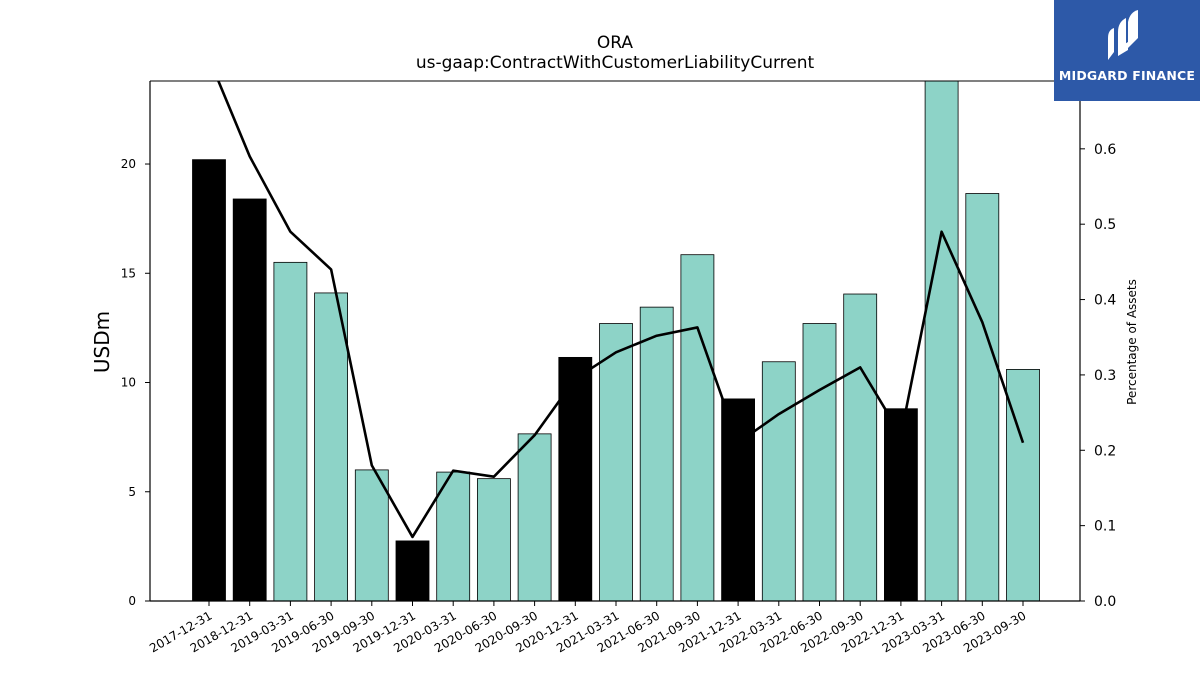 The image size is (1200, 675). What do you see at coordinates (1105, 527) in the screenshot?
I see `y2-tick-label: 0.1` at bounding box center [1105, 527].